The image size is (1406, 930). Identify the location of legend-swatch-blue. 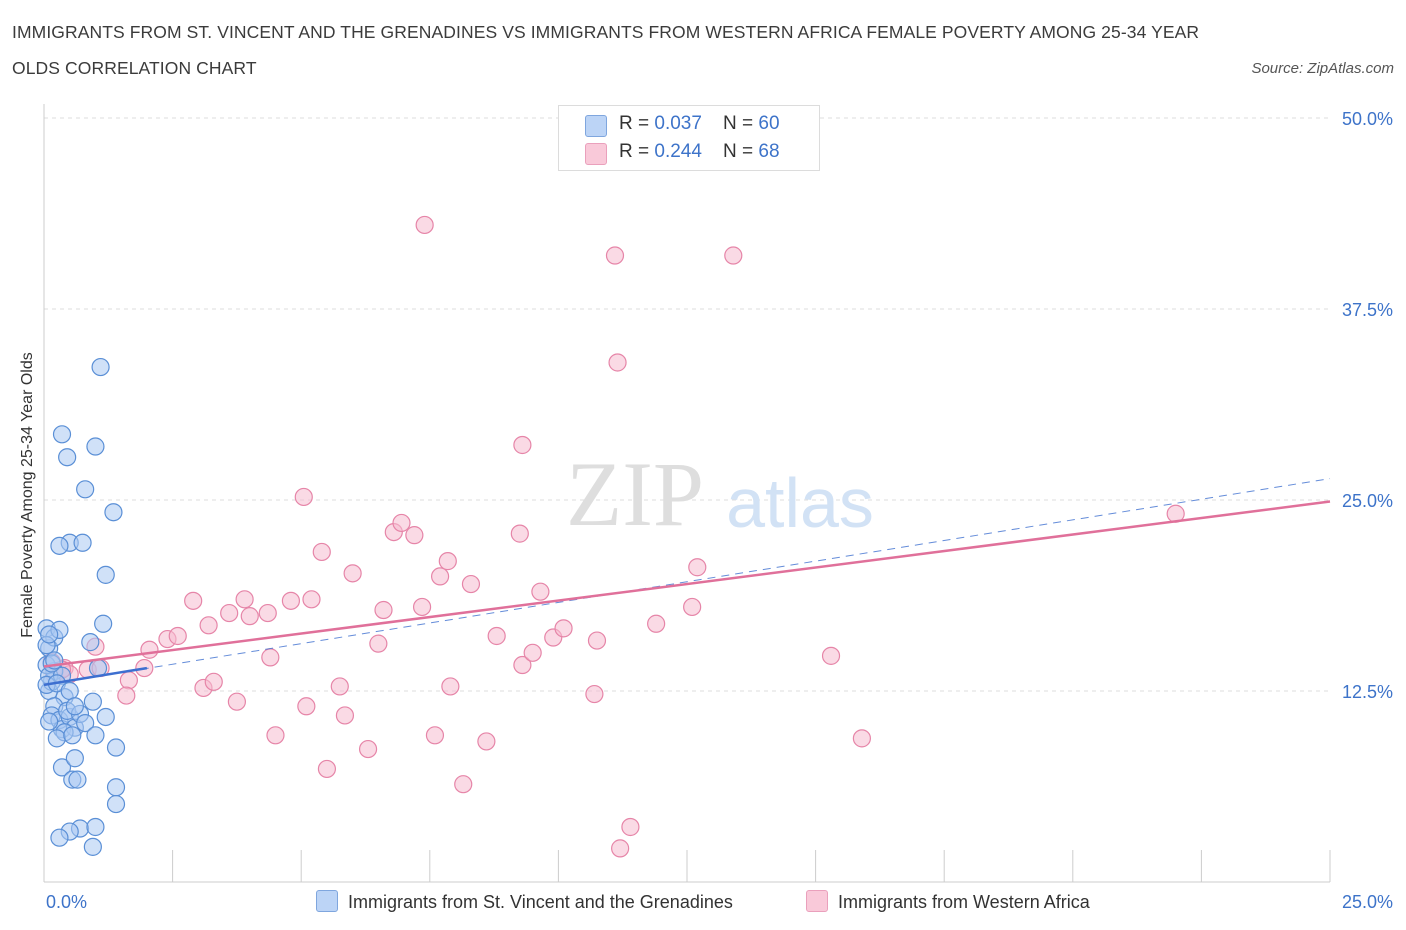
(596, 126).